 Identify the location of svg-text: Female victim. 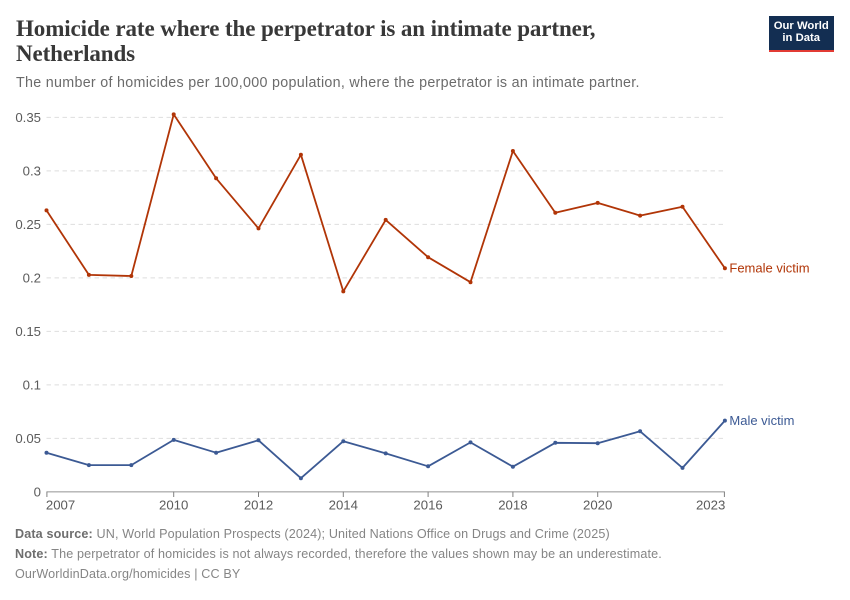
(769, 268).